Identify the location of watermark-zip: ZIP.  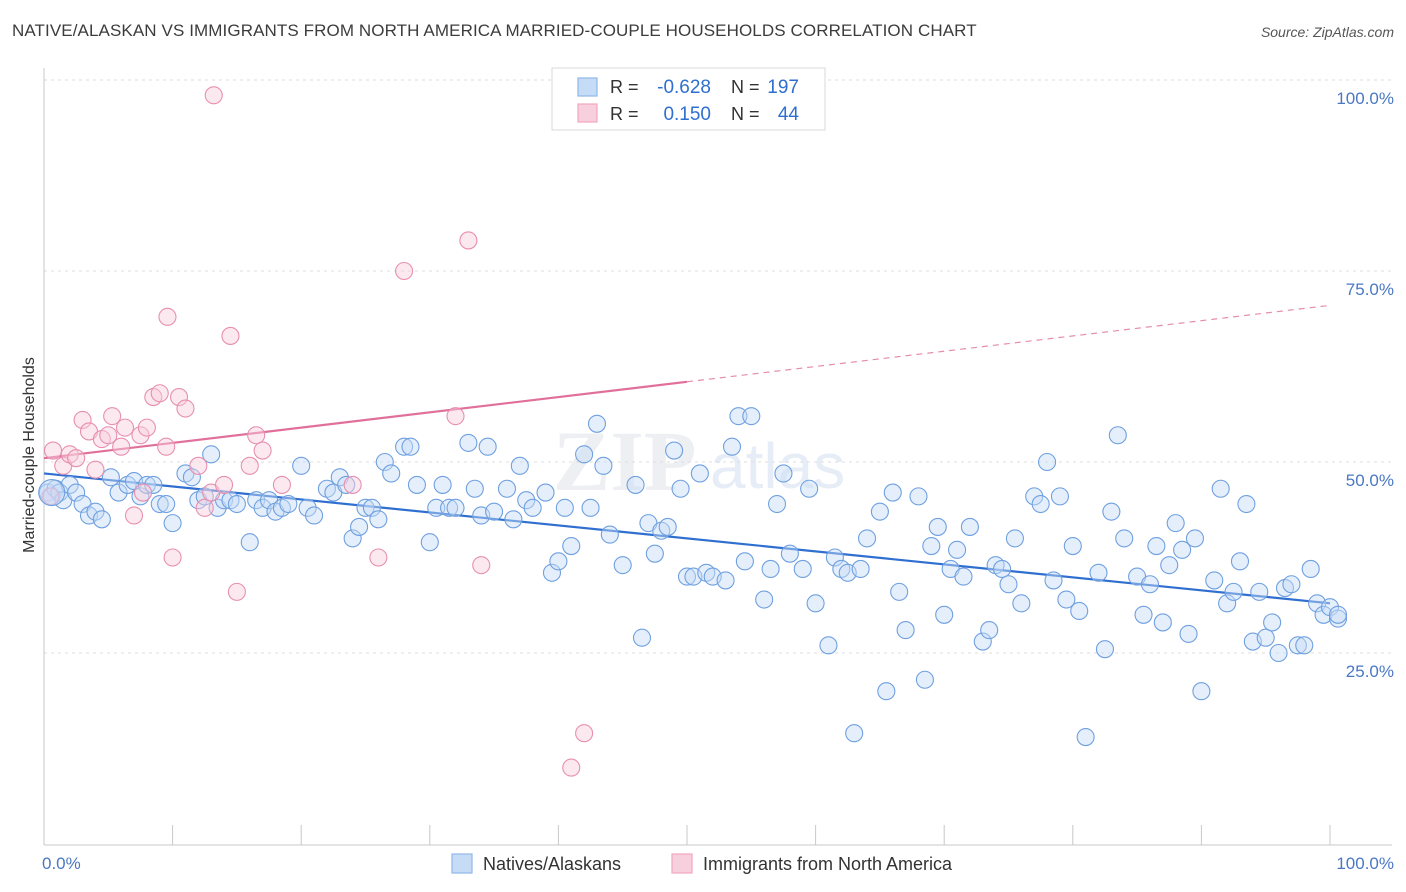
(624, 461).